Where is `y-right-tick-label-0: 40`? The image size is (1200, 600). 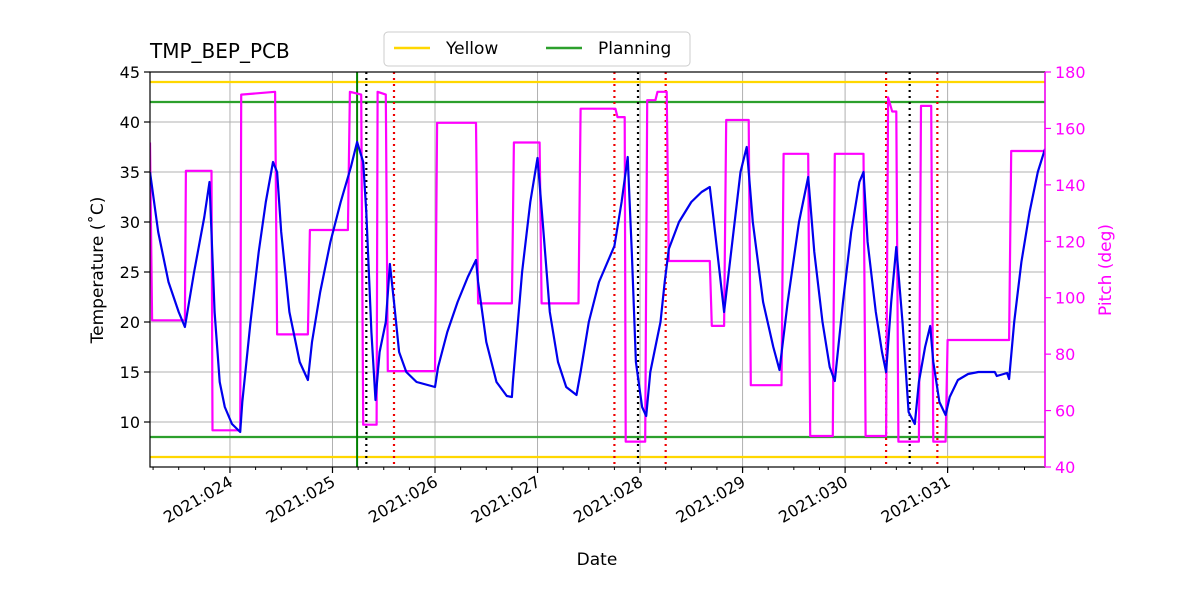
y-right-tick-label-0: 40 is located at coordinates (1065, 467).